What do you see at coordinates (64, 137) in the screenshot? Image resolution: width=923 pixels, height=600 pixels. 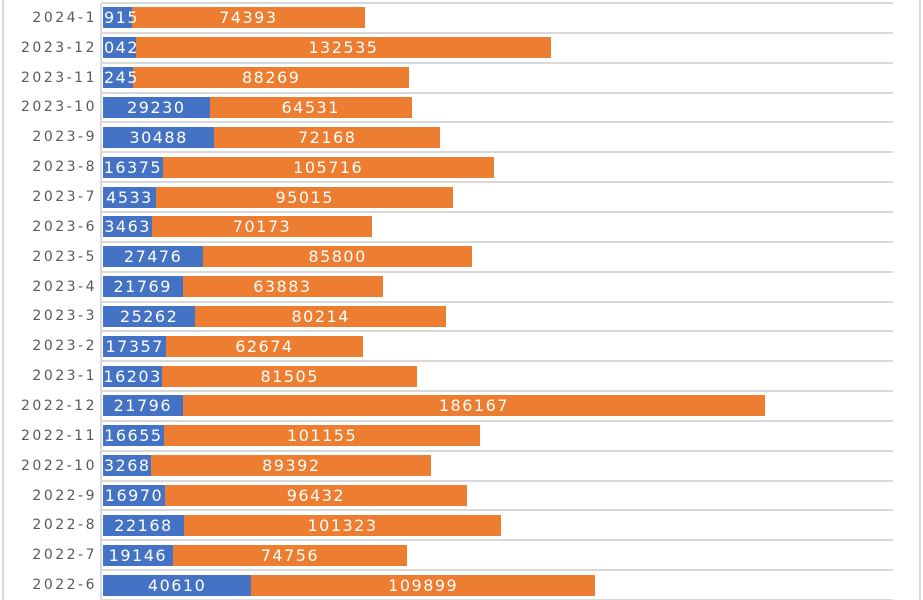 I see `category-label: 2023-9` at bounding box center [64, 137].